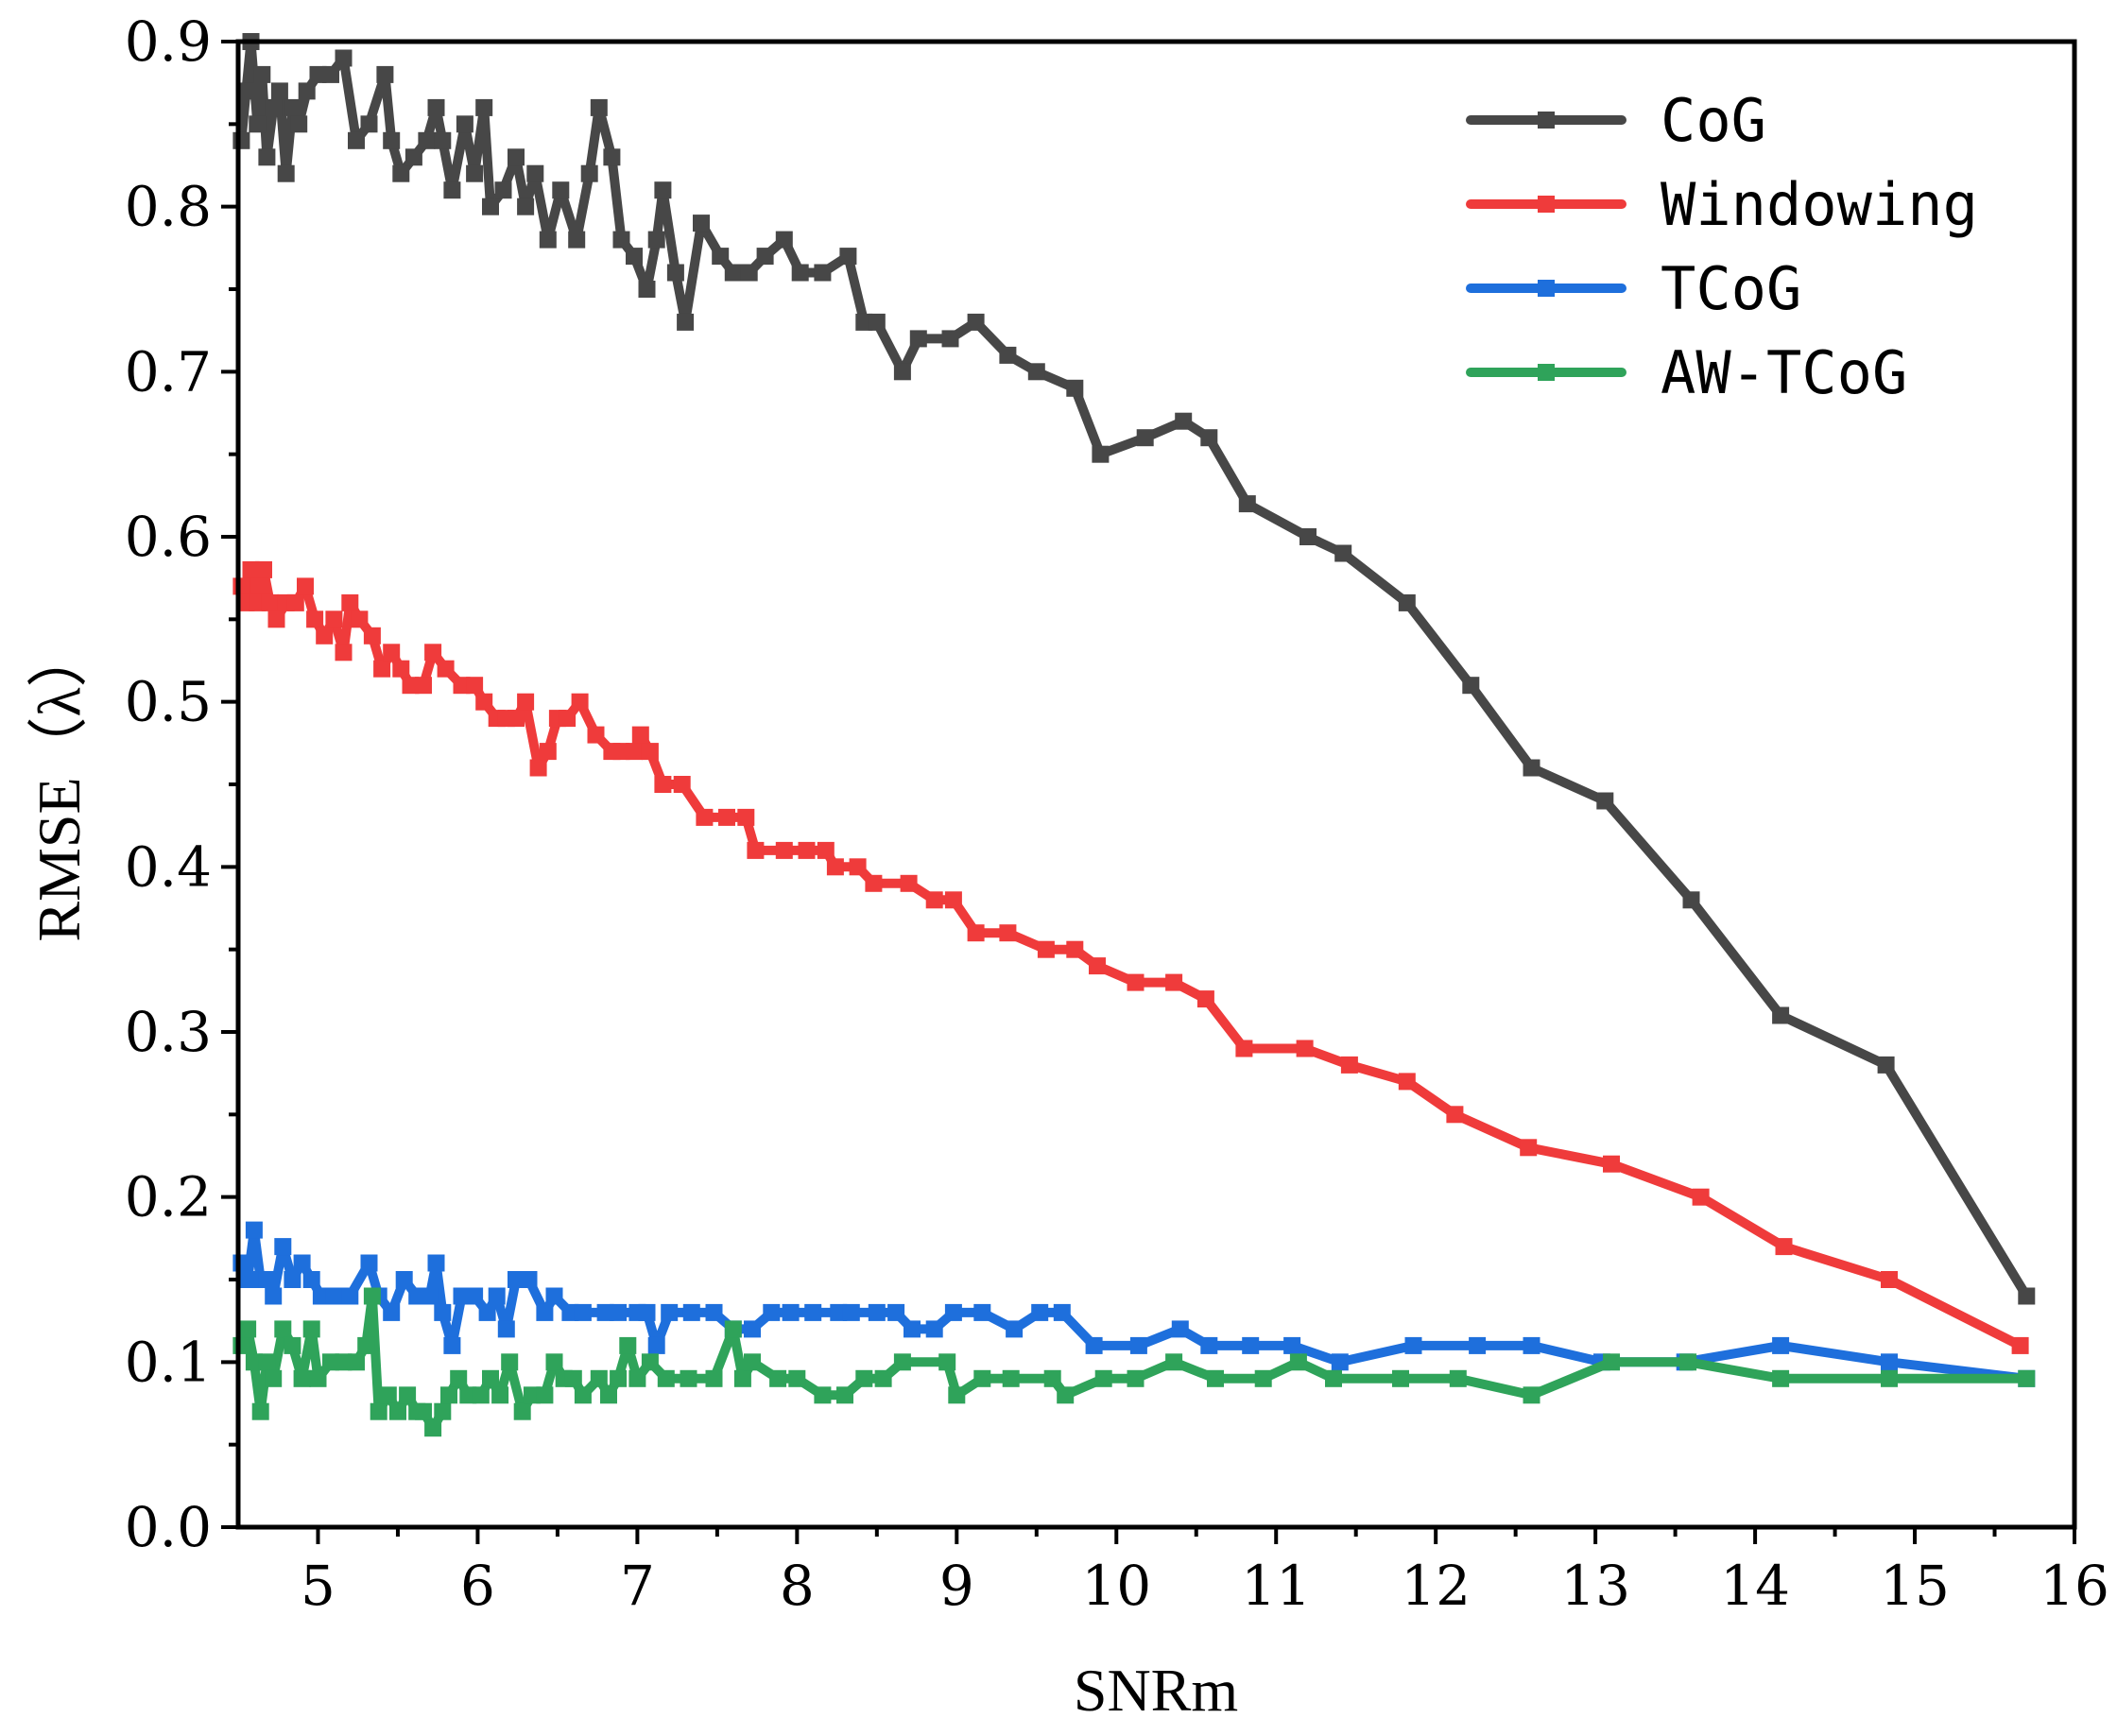 The image size is (2117, 1736). I want to click on x-tick-label-8: 8, so click(797, 1586).